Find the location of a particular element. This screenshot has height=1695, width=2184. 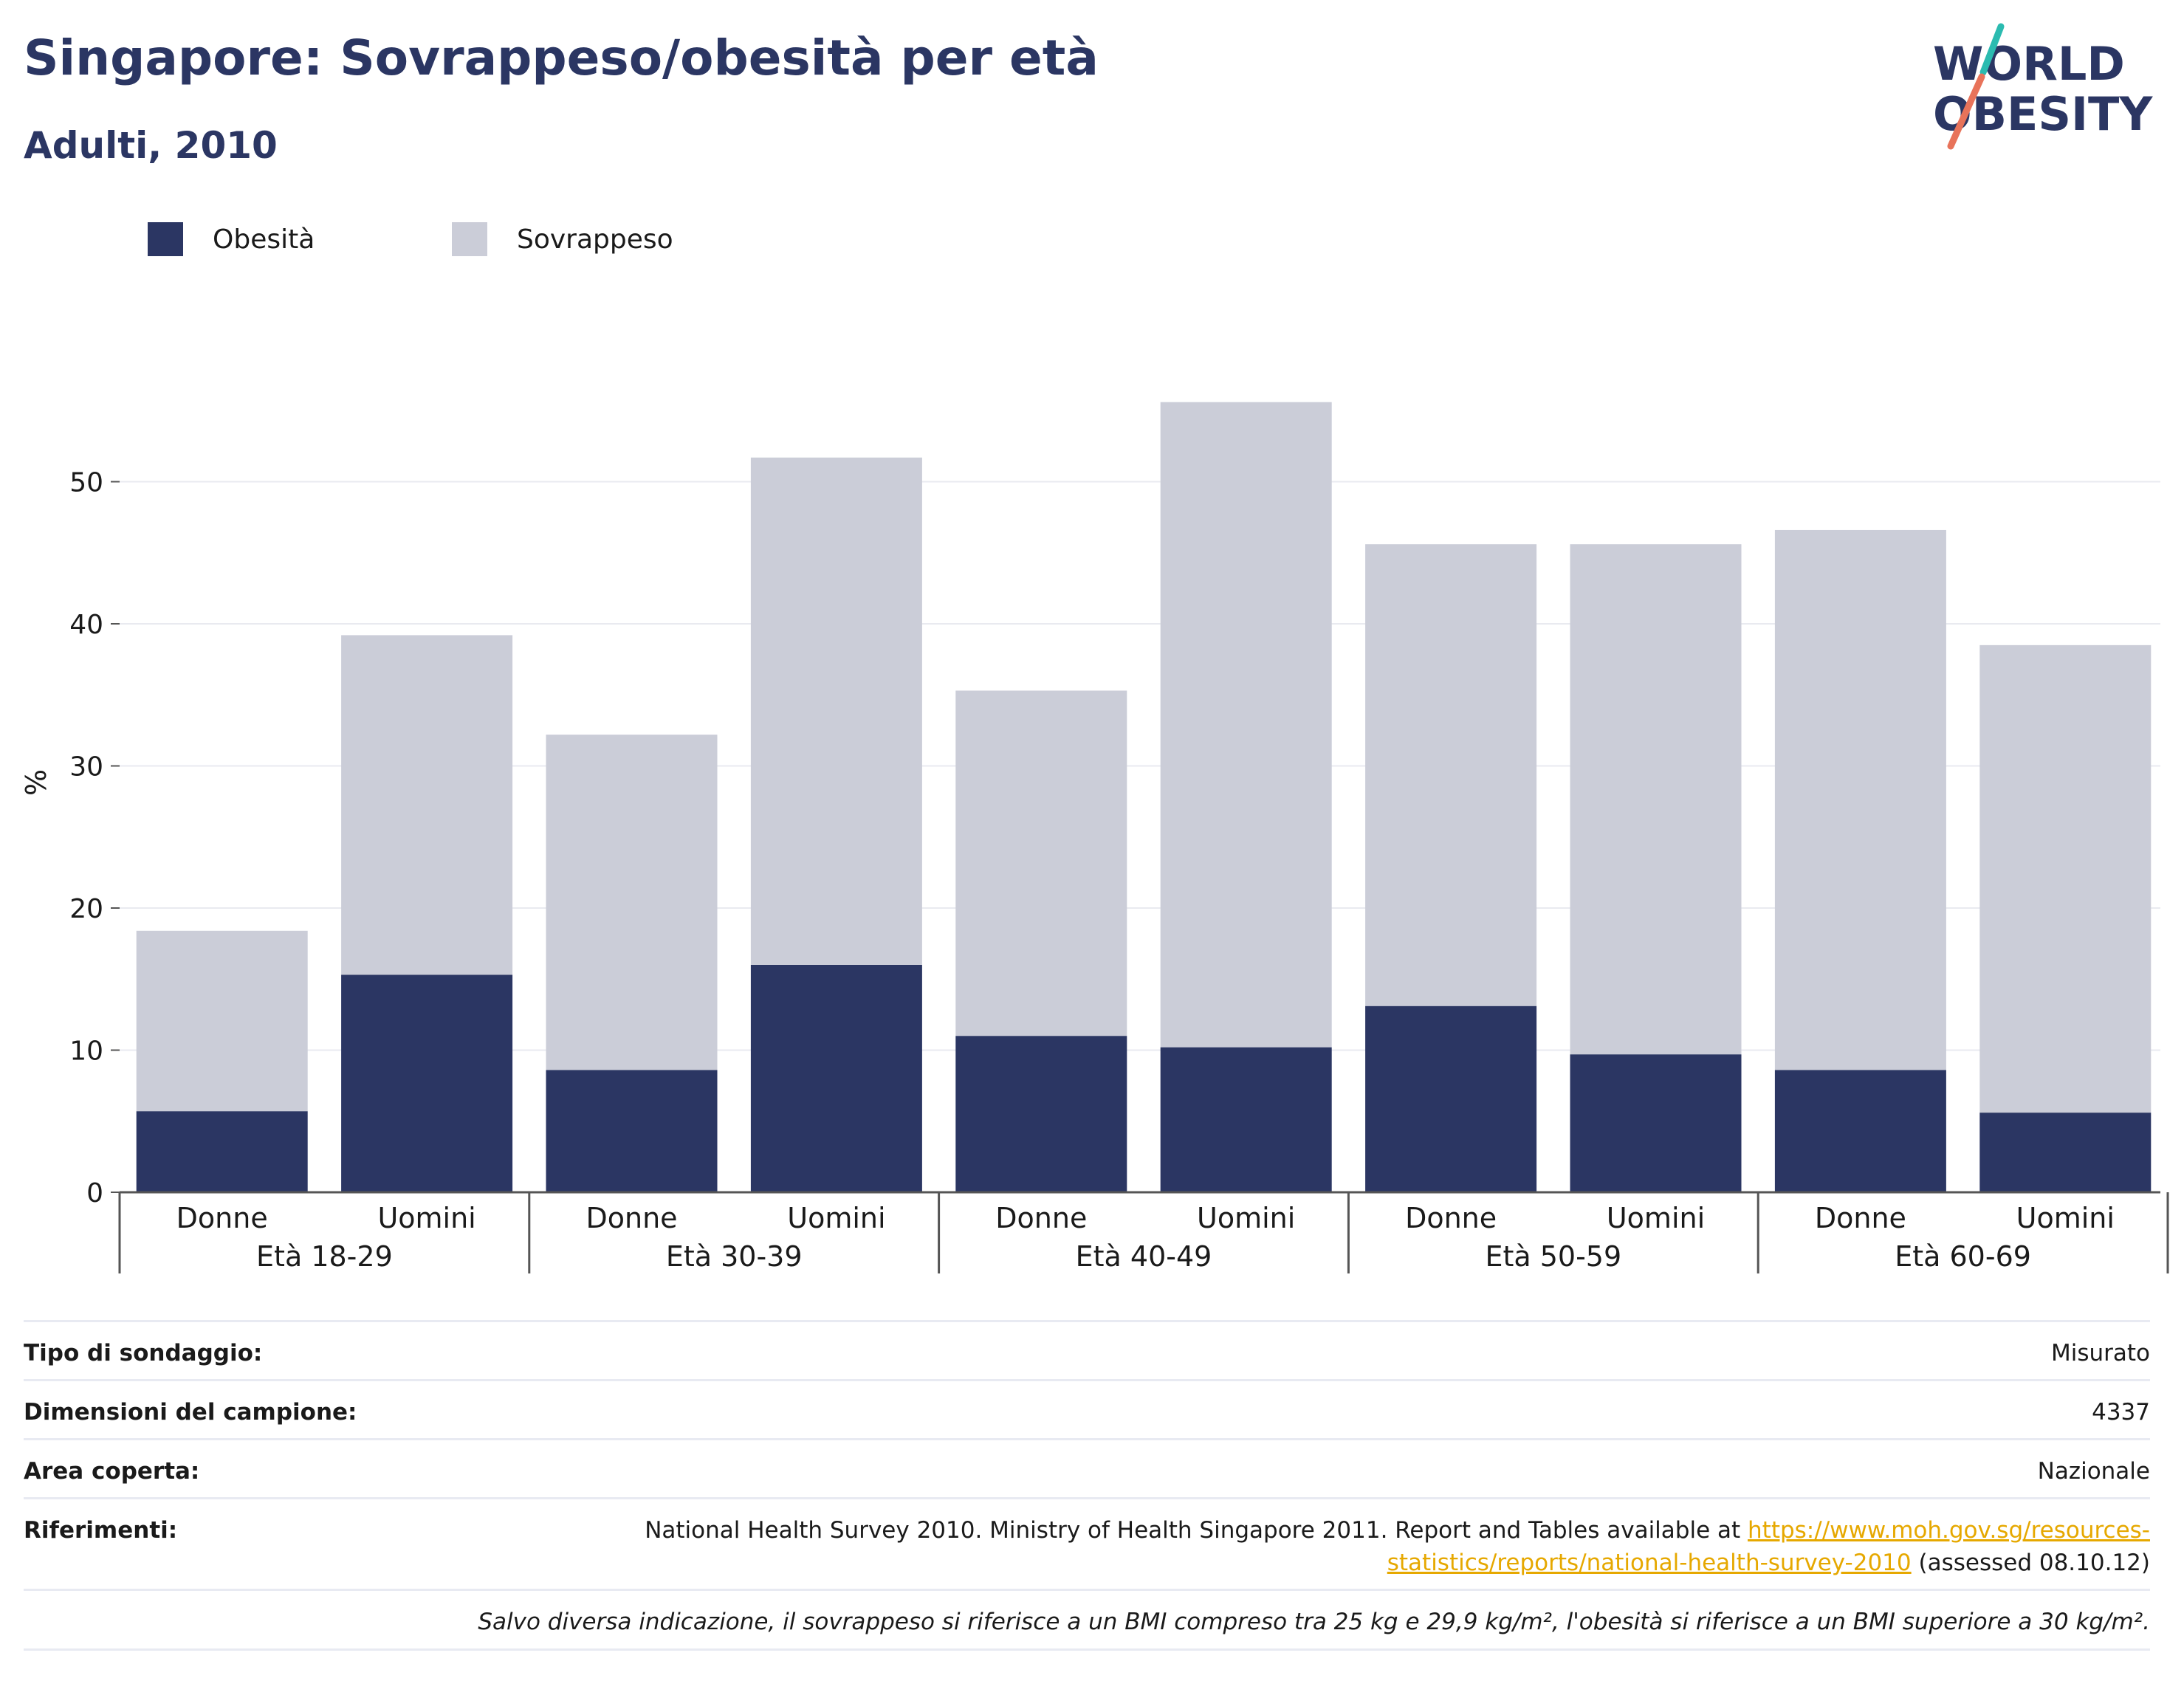

legend-swatch-overweight is located at coordinates (470, 239).